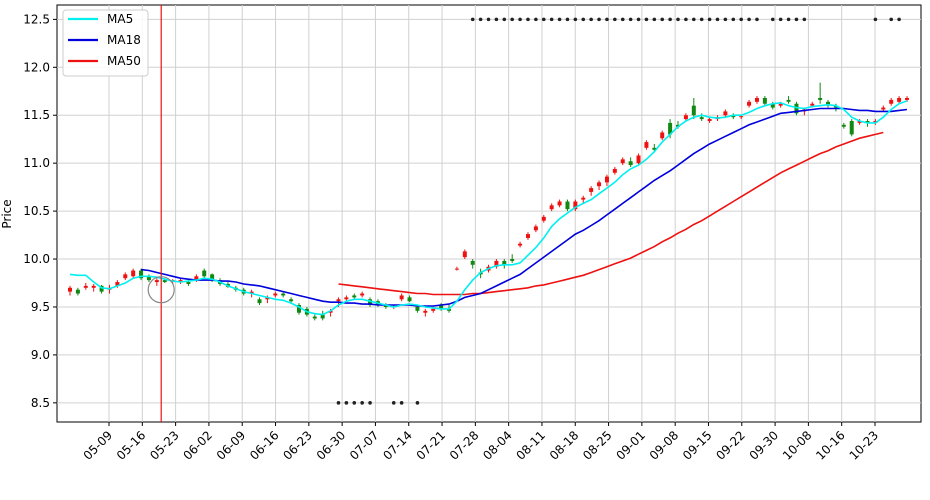 The width and height of the screenshot is (930, 500). What do you see at coordinates (40, 403) in the screenshot?
I see `y-tick-label: 8.5` at bounding box center [40, 403].